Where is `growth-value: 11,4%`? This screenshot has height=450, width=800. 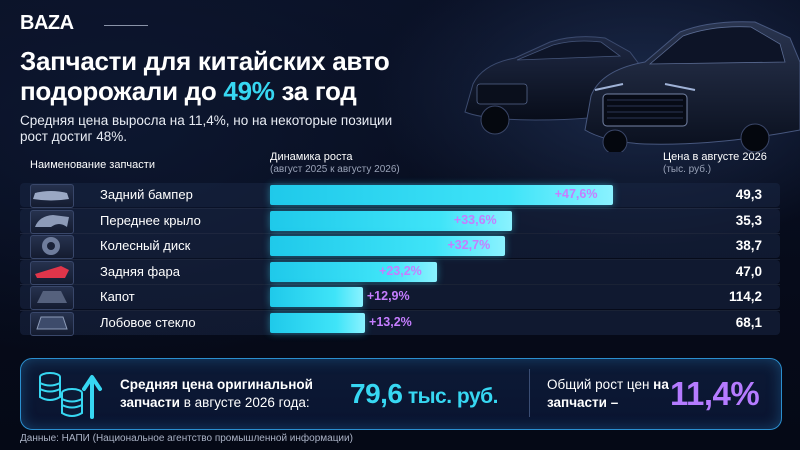 growth-value: 11,4% is located at coordinates (715, 393).